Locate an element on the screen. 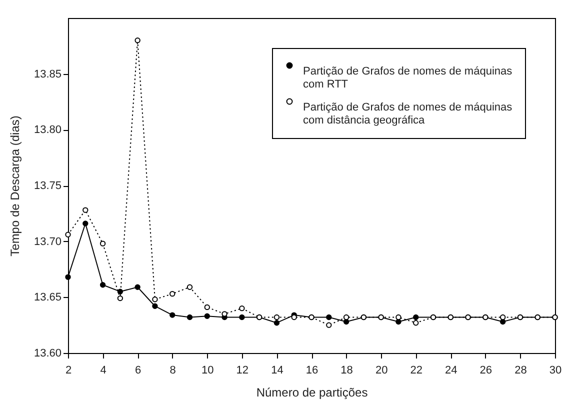 The width and height of the screenshot is (575, 414). y-tick-label: 13.70 is located at coordinates (48, 242).